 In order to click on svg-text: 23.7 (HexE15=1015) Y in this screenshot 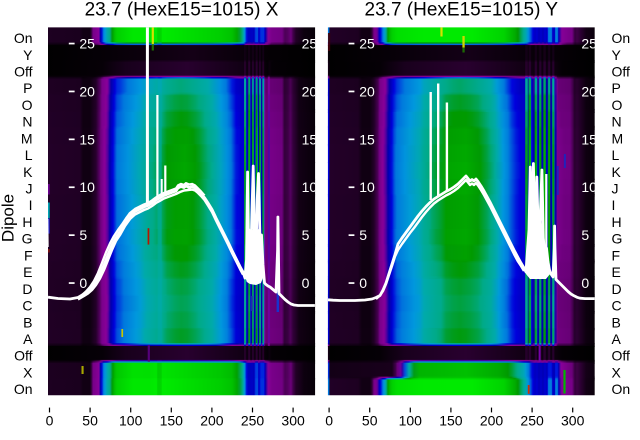, I will do `click(462, 10)`.